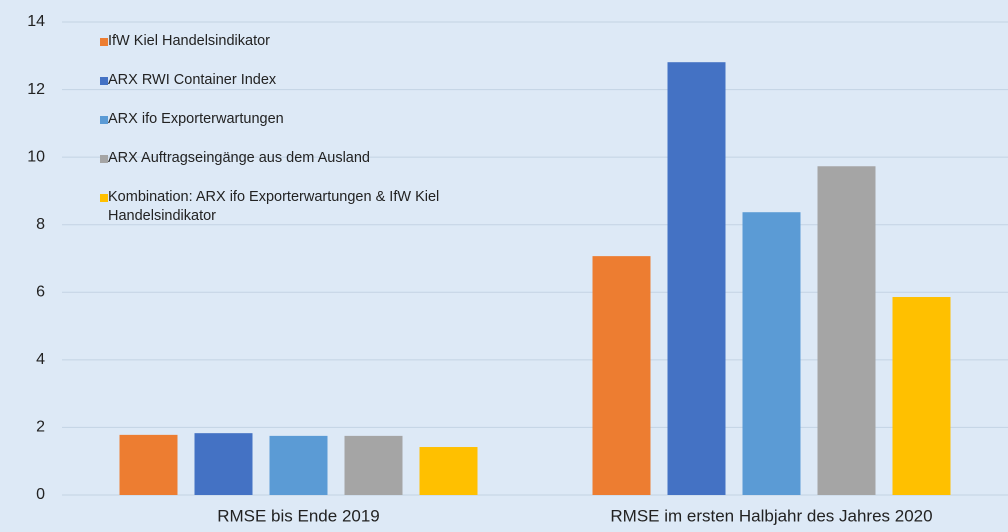  What do you see at coordinates (40, 359) in the screenshot?
I see `y-tick-label: 4` at bounding box center [40, 359].